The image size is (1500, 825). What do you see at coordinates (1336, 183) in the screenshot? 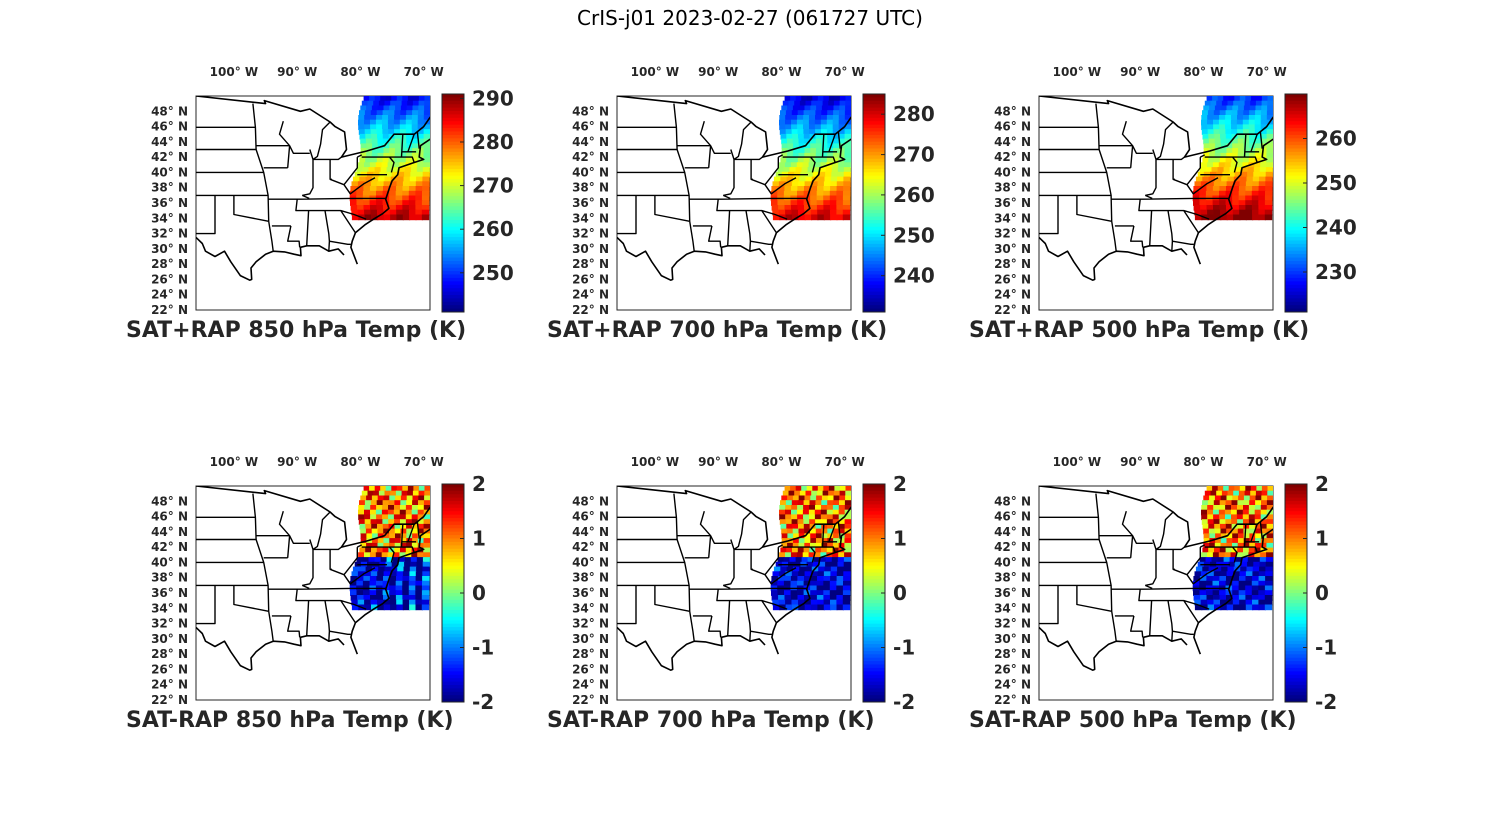
I see `colorbar-tick-label: 250` at bounding box center [1336, 183].